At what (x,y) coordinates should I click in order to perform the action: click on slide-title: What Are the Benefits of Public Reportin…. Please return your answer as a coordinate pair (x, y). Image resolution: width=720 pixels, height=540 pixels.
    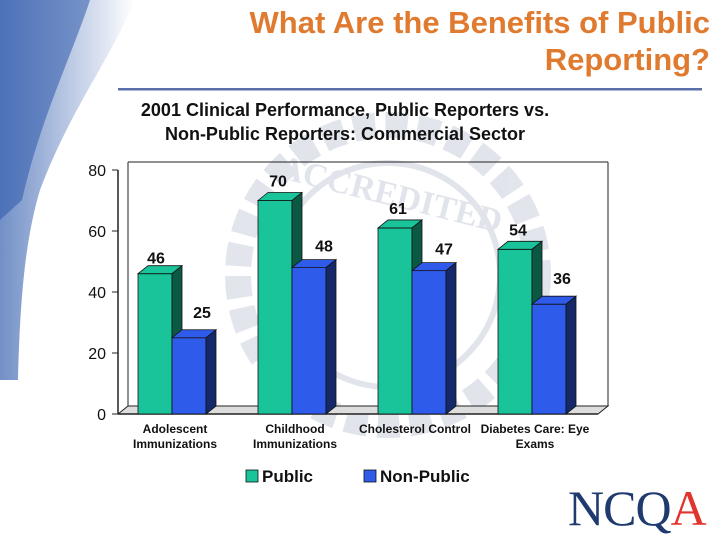
    Looking at the image, I should click on (479, 41).